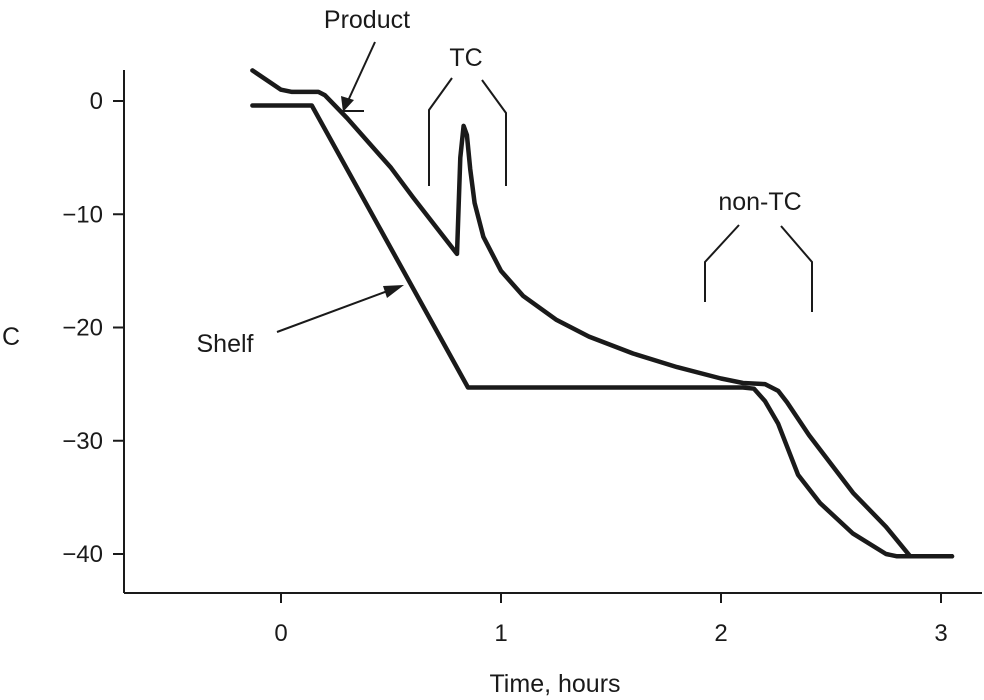 This screenshot has width=984, height=700. What do you see at coordinates (347, 104) in the screenshot?
I see `product-arrow-head` at bounding box center [347, 104].